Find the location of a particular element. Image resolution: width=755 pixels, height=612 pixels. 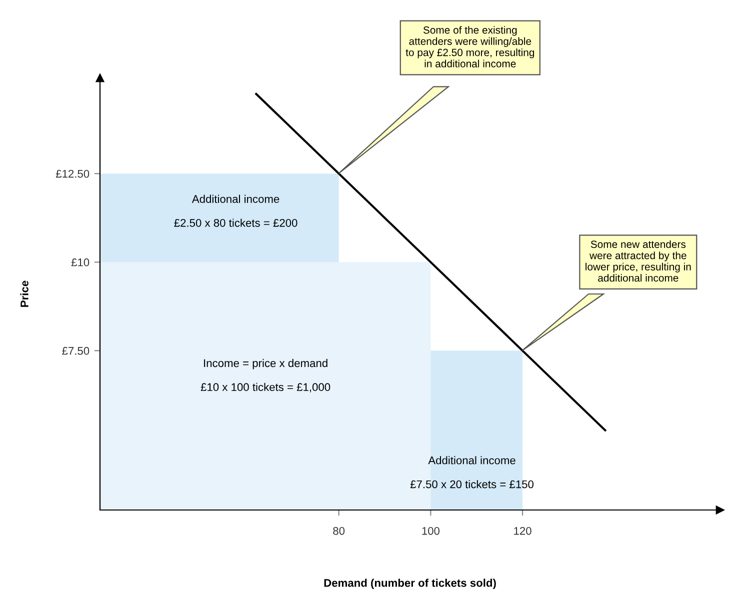

y-axis-title: Price is located at coordinates (24, 293).